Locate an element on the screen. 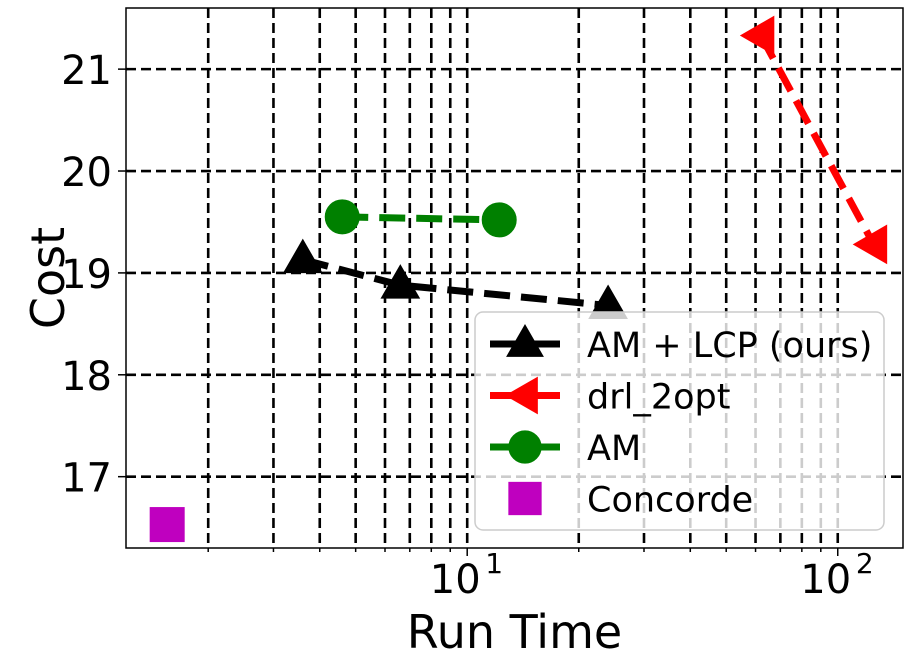  legend-item-am-lcp-ours: AM + LCP (ours) is located at coordinates (681, 344).